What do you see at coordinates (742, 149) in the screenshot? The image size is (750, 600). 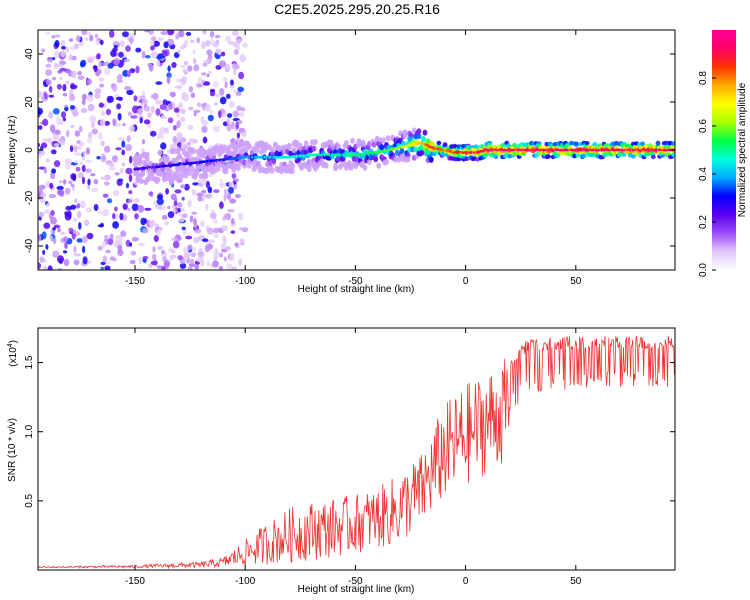 I see `colorbar-label: Normalized spectral amplitude` at bounding box center [742, 149].